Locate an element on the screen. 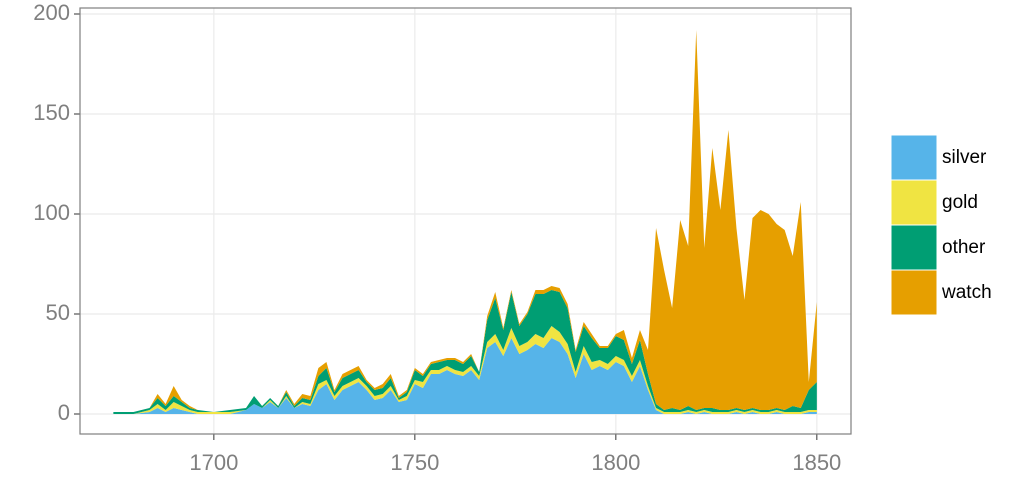 This screenshot has width=1014, height=488. x-tick-label: 1800 is located at coordinates (615, 462).